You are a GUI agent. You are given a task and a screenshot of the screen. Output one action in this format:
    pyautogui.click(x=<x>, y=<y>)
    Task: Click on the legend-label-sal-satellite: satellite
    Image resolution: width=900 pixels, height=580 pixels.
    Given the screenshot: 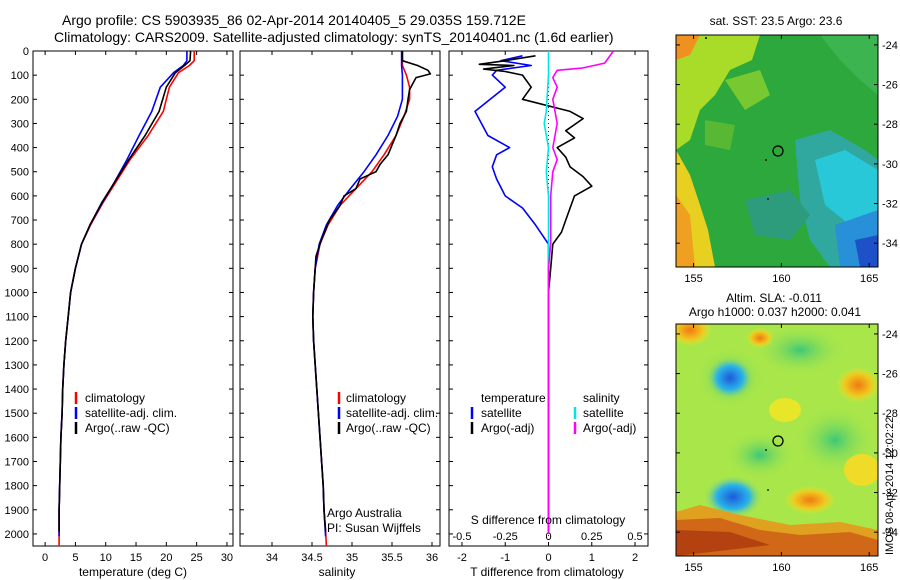 What is the action you would take?
    pyautogui.click(x=603, y=413)
    